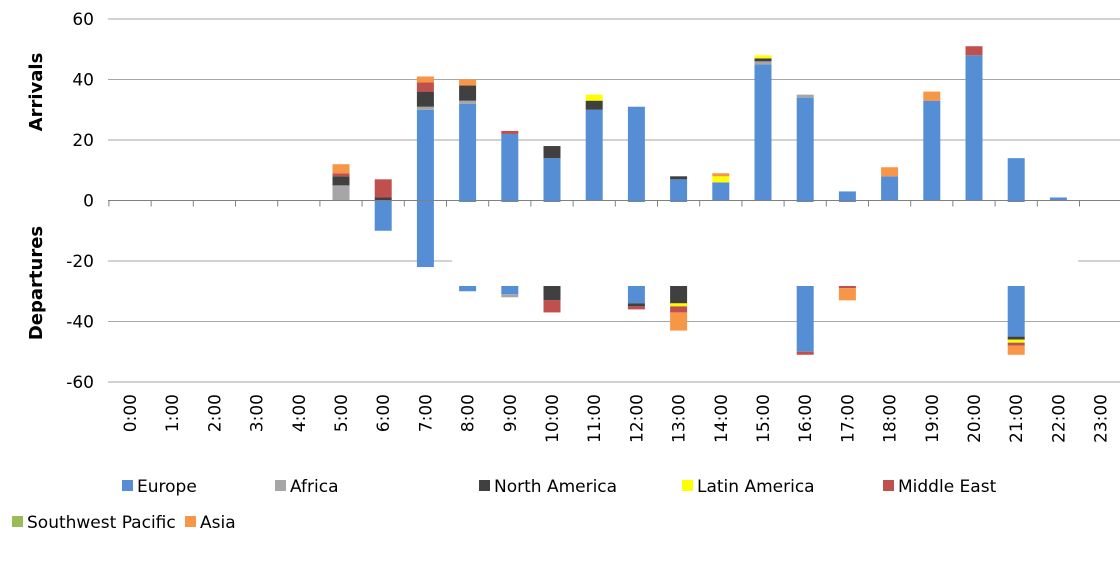 This screenshot has height=562, width=1120. What do you see at coordinates (484, 485) in the screenshot?
I see `legend-swatch-north-america` at bounding box center [484, 485].